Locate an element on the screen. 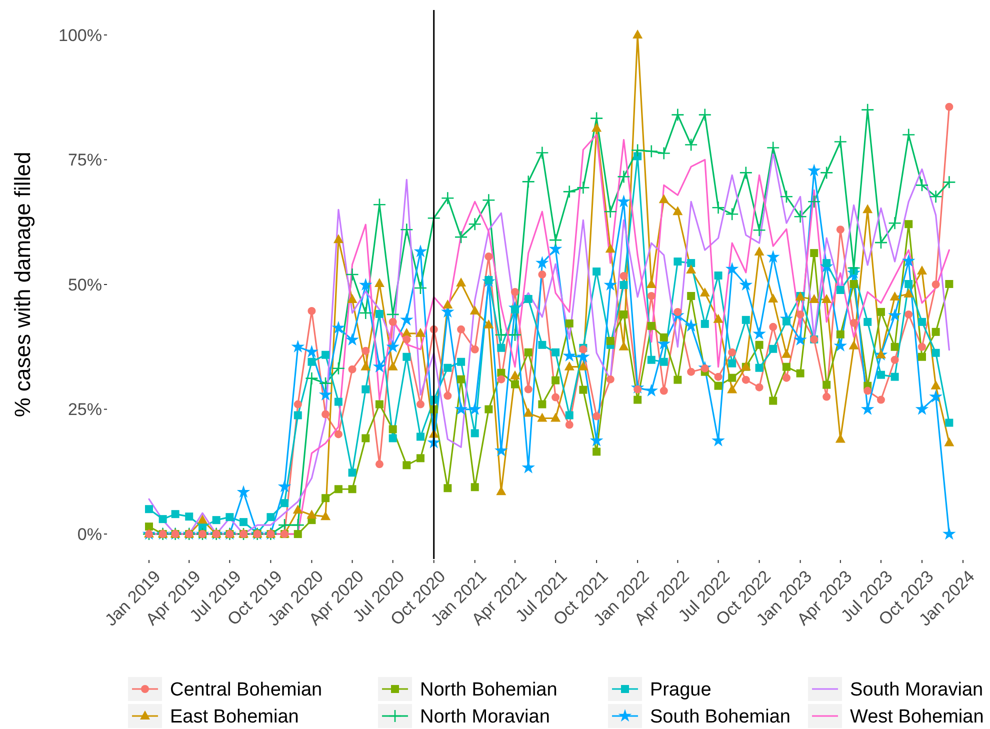 This screenshot has height=729, width=990. legend-label: North Bohemian is located at coordinates (489, 690).